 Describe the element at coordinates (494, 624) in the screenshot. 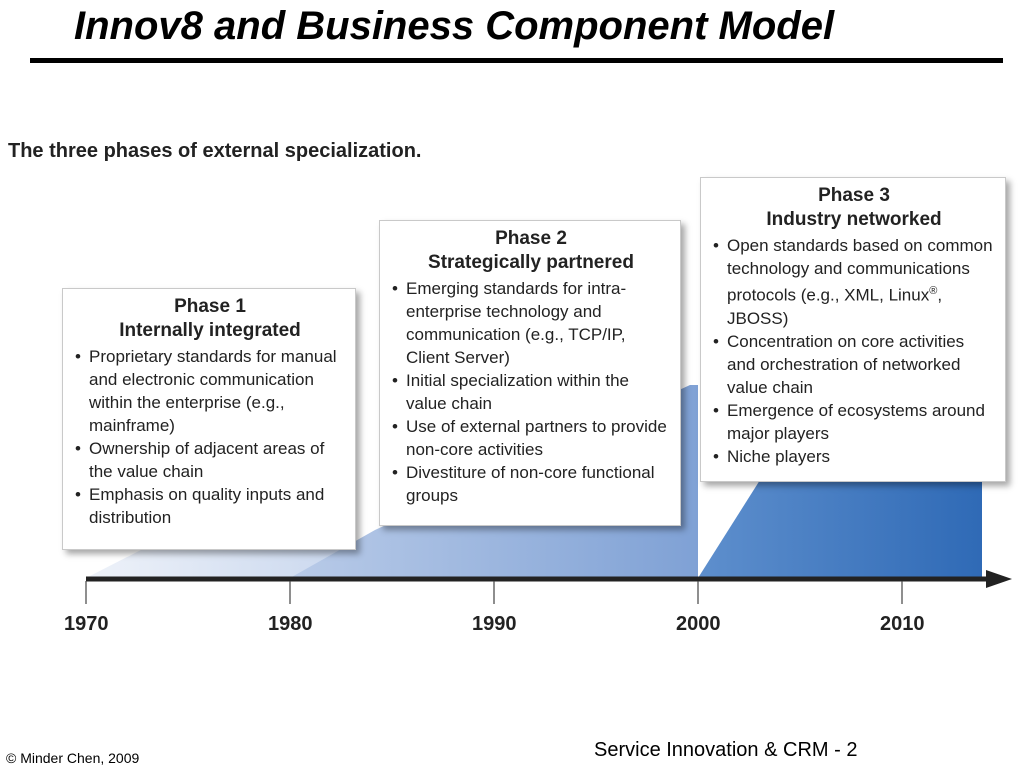

I see `year-label-1990: 1990` at that location.